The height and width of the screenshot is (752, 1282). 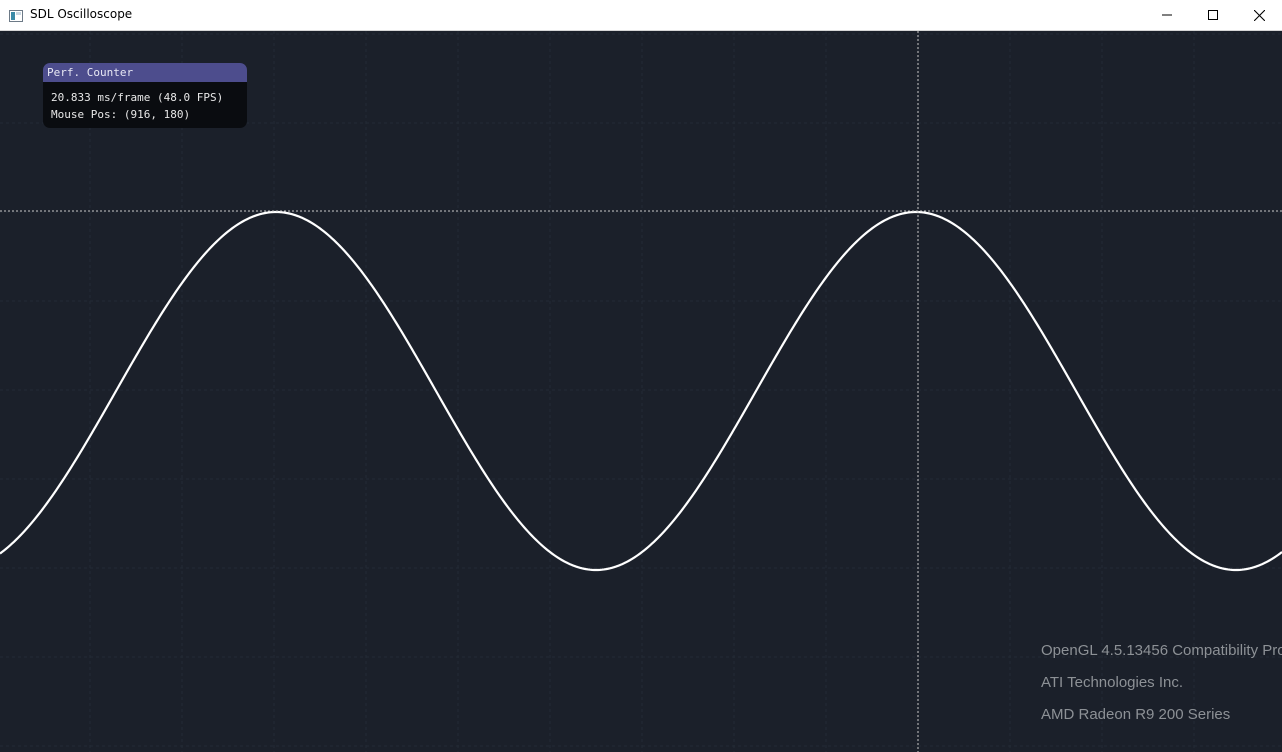 I want to click on minimize-icon, so click(x=1167, y=15).